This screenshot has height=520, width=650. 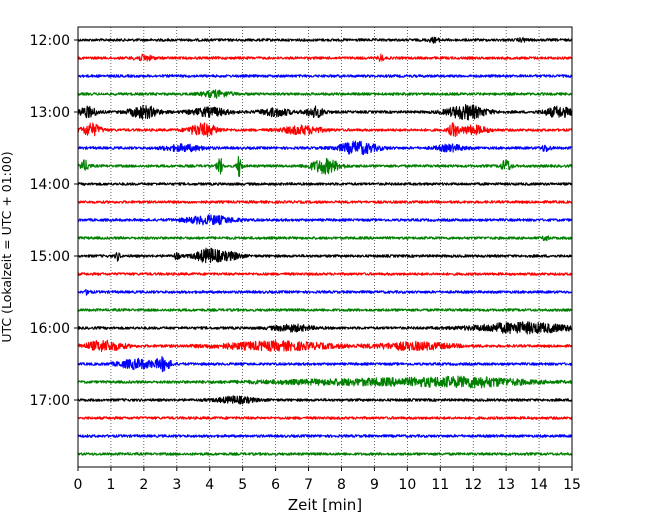 I want to click on y-tick-label: 17:00, so click(x=50, y=401).